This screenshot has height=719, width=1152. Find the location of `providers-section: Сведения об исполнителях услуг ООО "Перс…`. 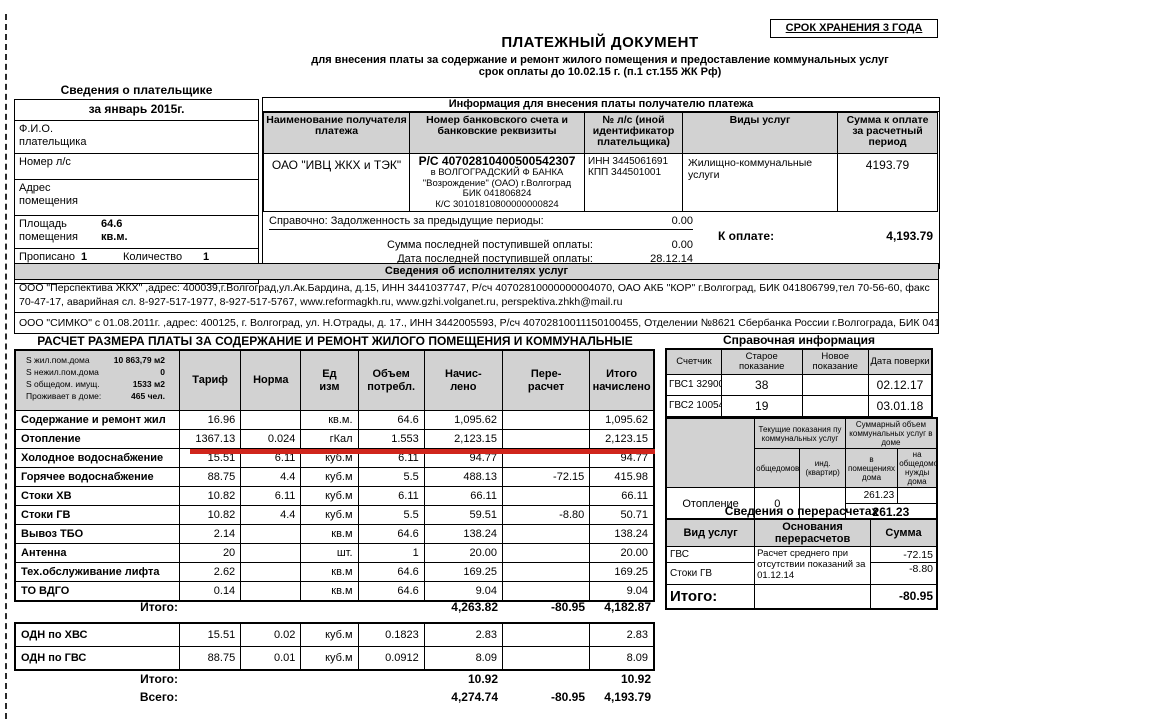

providers-section: Сведения об исполнителях услуг ООО "Перс… is located at coordinates (476, 298).